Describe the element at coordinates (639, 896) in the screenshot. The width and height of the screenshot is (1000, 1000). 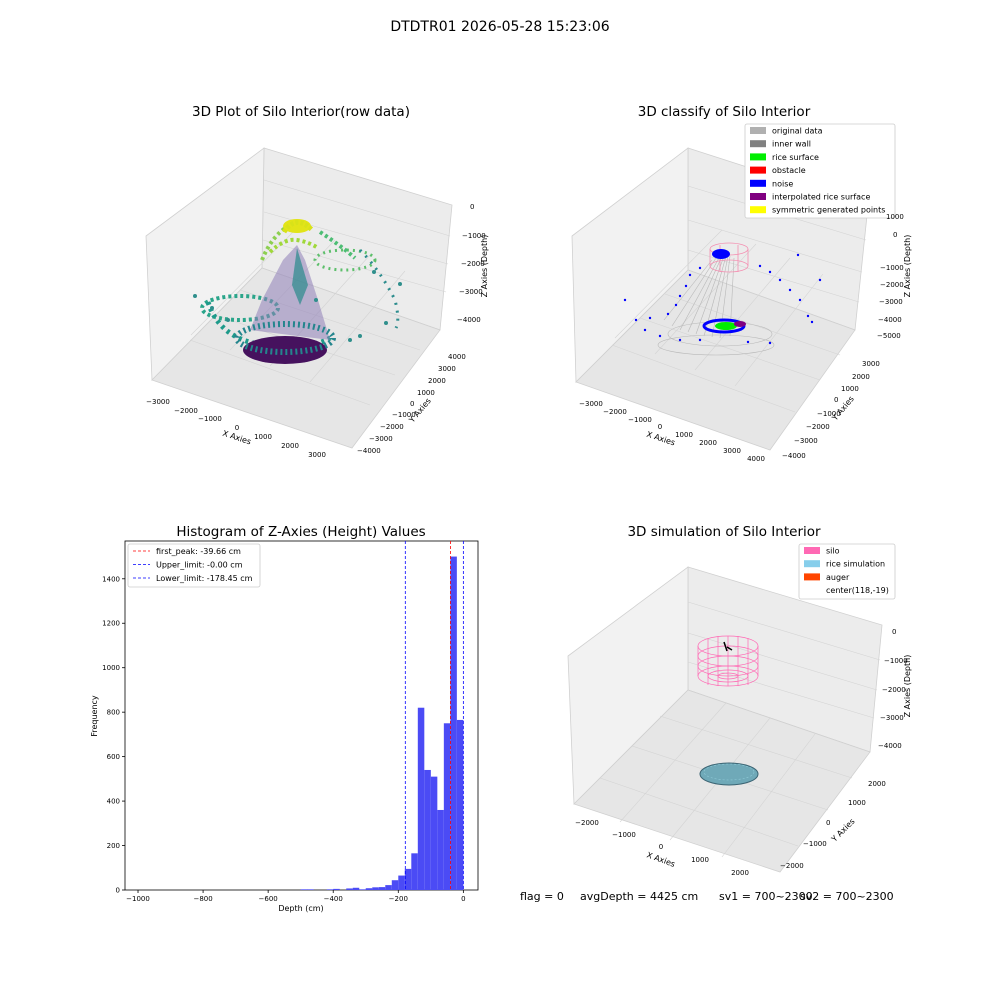
I see `status-avg-depth: avgDepth = 4425 cm` at that location.